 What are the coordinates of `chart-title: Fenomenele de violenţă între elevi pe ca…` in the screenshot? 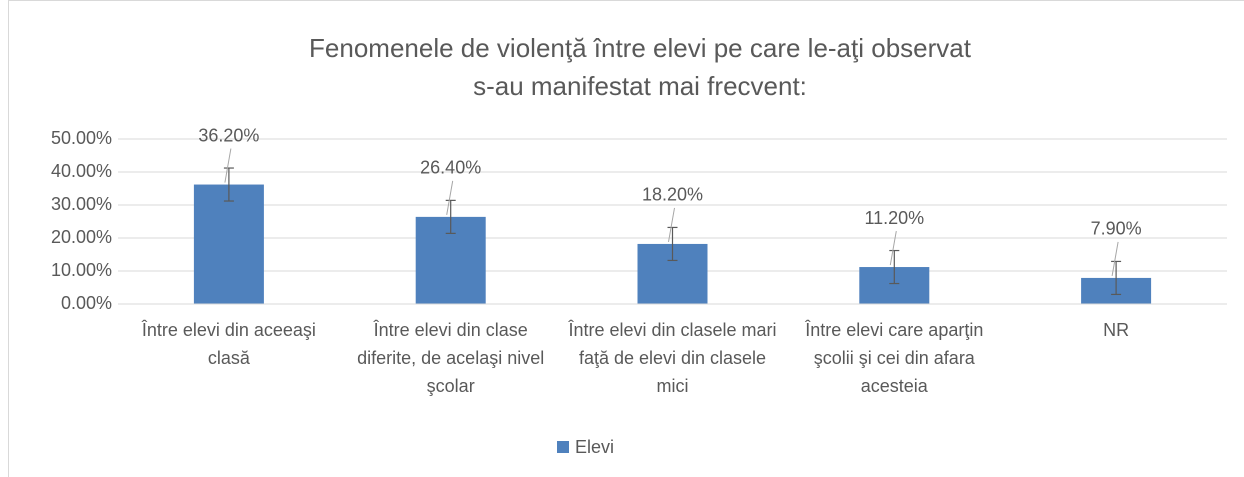 It's located at (640, 48).